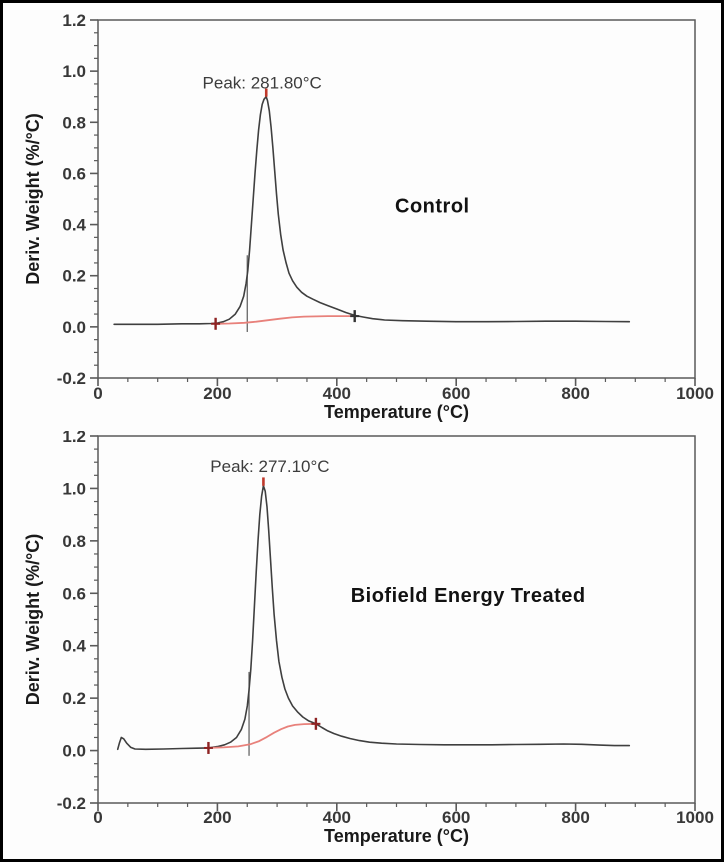 Image resolution: width=724 pixels, height=862 pixels. Describe the element at coordinates (468, 596) in the screenshot. I see `series-label: Biofield Energy Treated` at that location.